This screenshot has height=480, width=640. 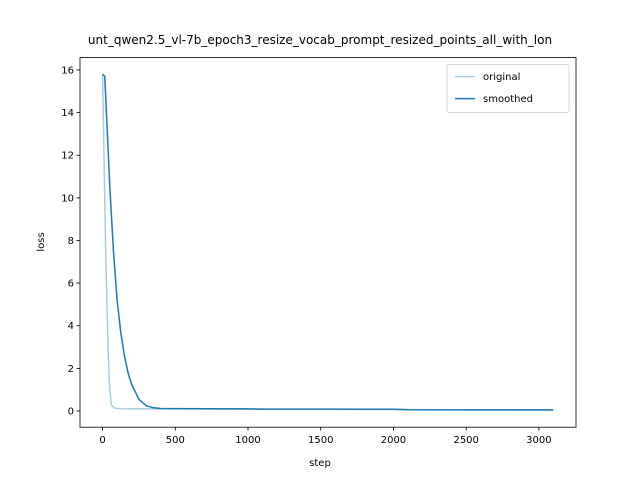 What do you see at coordinates (71, 326) in the screenshot?
I see `y-tick-label: 4` at bounding box center [71, 326].